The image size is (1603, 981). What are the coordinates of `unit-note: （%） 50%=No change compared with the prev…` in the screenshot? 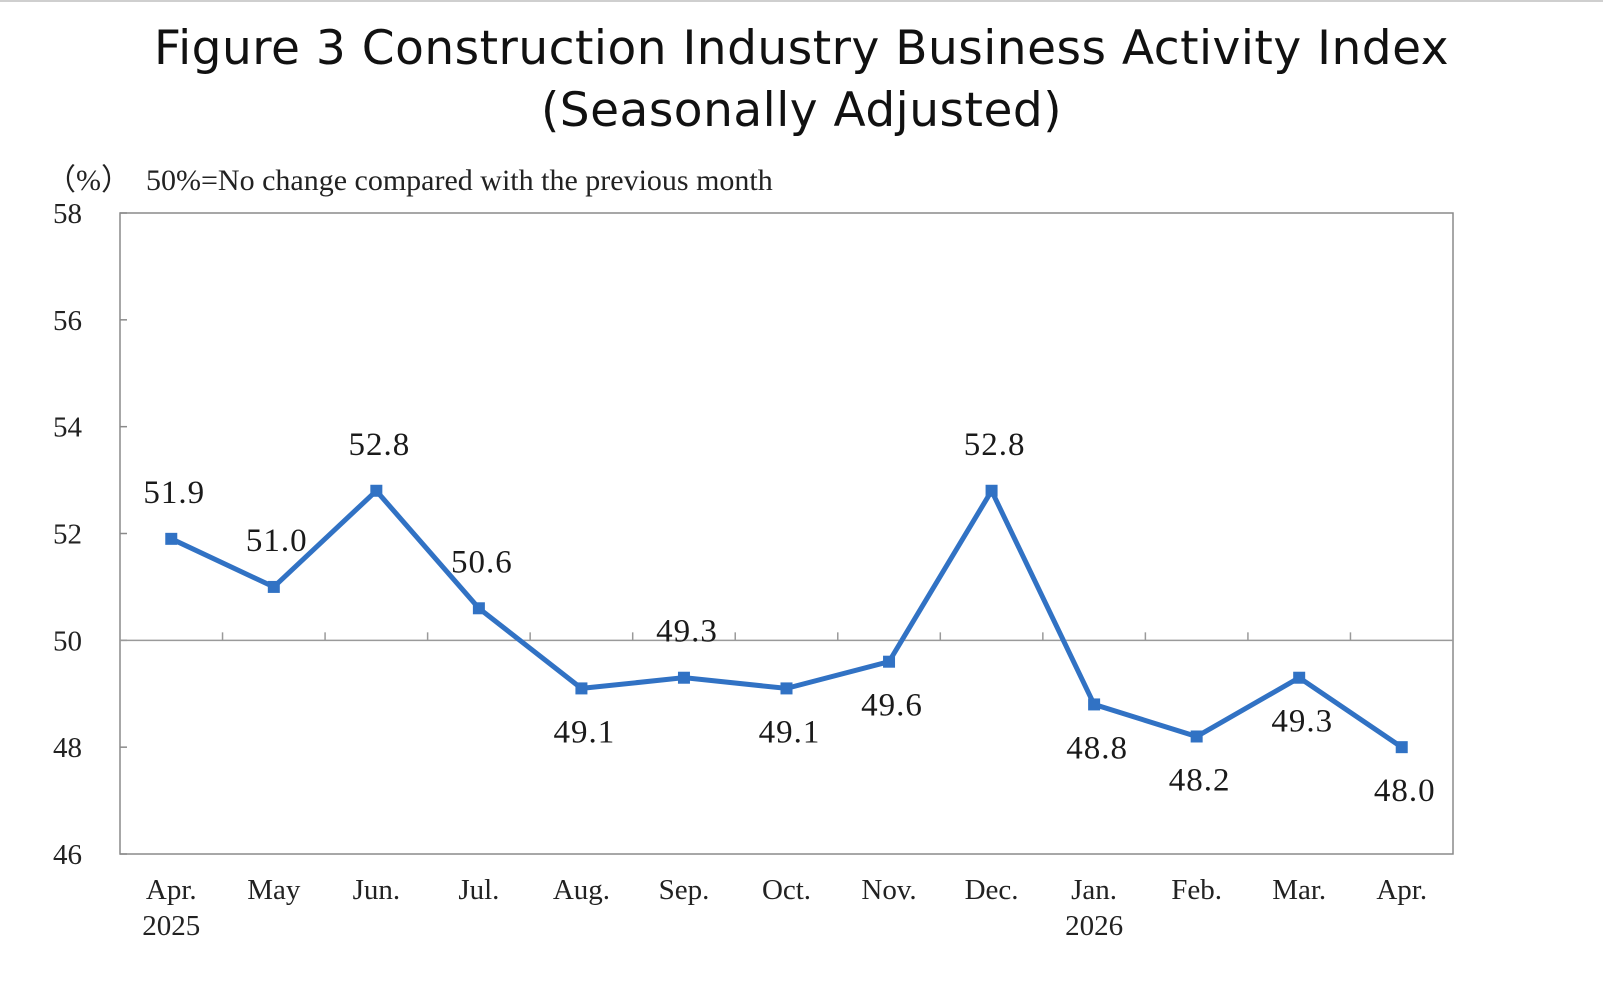 It's located at (409, 180).